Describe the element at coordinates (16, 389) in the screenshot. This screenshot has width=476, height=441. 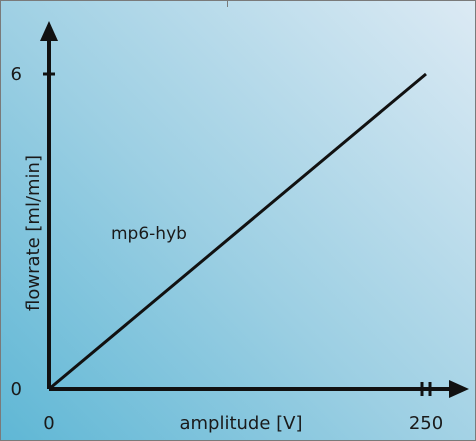
I see `y-tick-label-min: 0` at that location.